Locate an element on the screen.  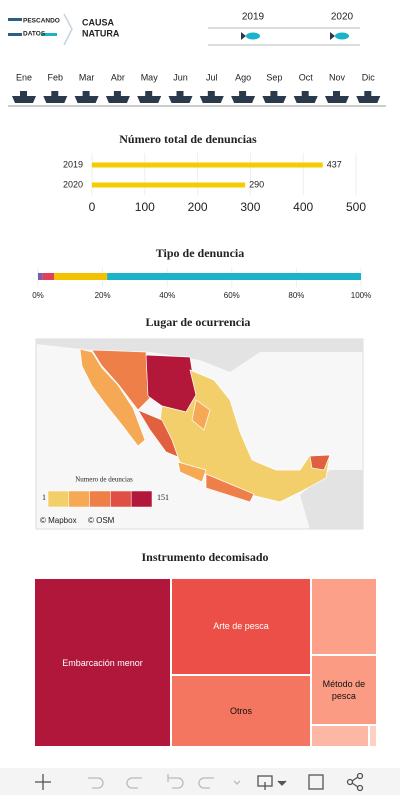
x-tick-label: 300 is located at coordinates (250, 207).